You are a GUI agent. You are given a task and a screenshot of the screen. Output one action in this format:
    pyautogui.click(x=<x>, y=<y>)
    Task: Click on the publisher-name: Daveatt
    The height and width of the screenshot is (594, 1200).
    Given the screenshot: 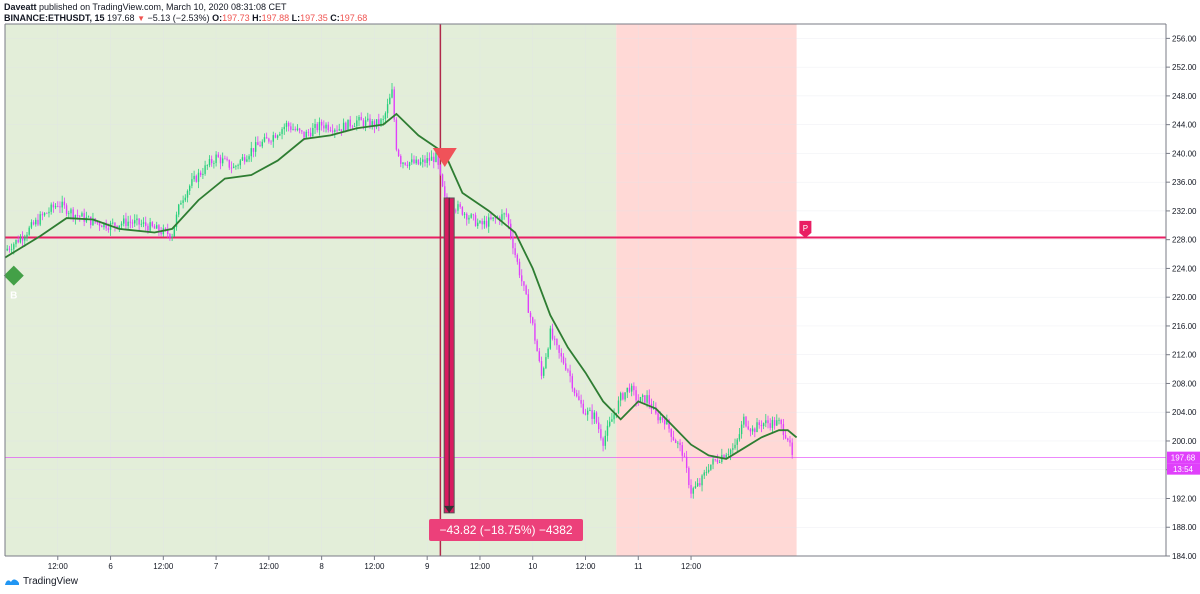 What is the action you would take?
    pyautogui.click(x=20, y=7)
    